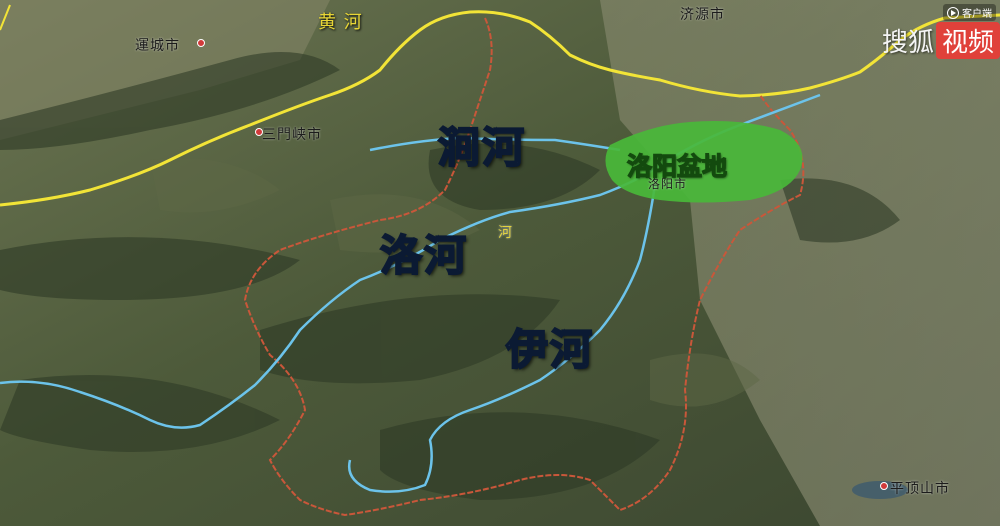 This screenshot has height=526, width=1000. Describe the element at coordinates (259, 132) in the screenshot. I see `sanmenxia-city-dot` at that location.